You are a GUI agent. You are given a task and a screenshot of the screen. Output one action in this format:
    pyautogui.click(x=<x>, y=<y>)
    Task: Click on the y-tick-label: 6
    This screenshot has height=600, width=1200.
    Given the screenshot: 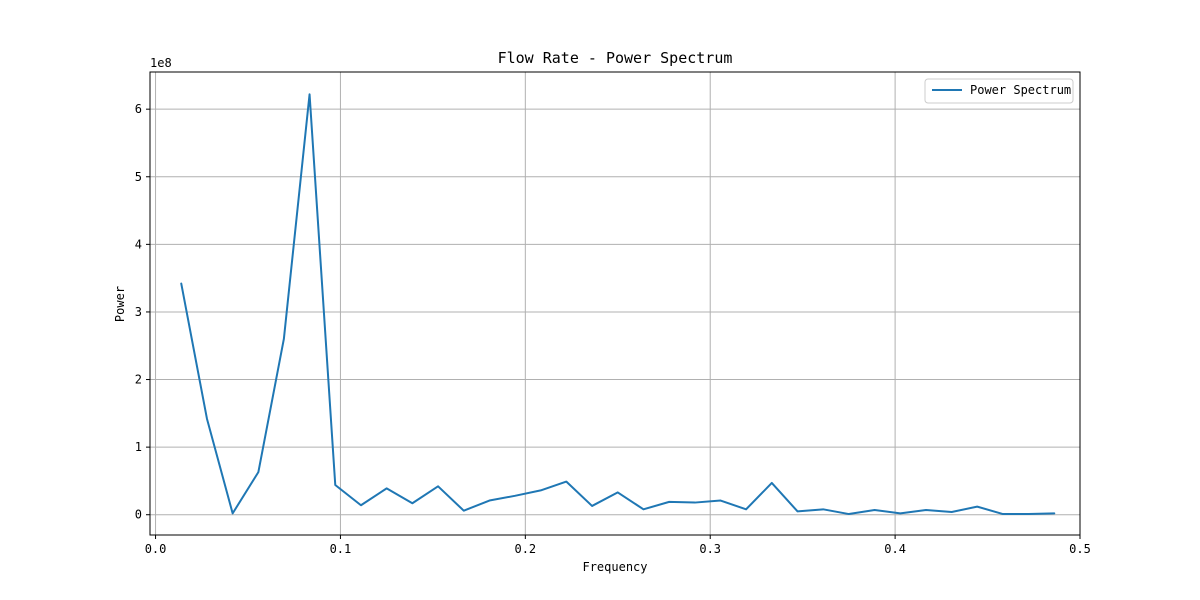 What is the action you would take?
    pyautogui.click(x=138, y=109)
    